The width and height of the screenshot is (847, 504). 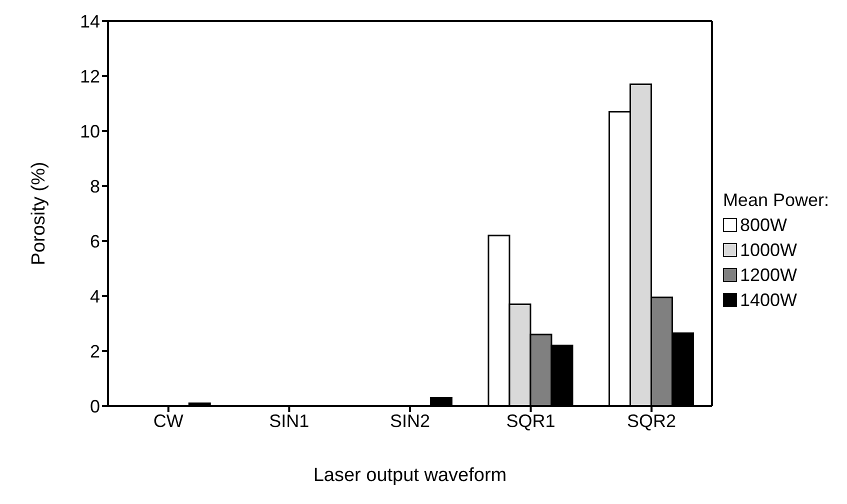 What do you see at coordinates (531, 420) in the screenshot?
I see `x-tick-label: SQR1` at bounding box center [531, 420].